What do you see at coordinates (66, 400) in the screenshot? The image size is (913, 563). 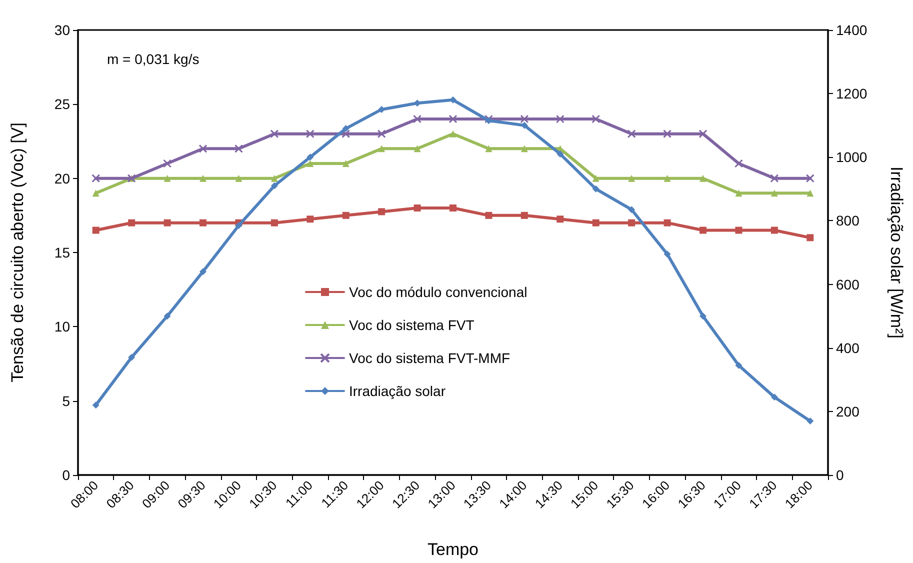 I see `y-tick-label: 5` at bounding box center [66, 400].